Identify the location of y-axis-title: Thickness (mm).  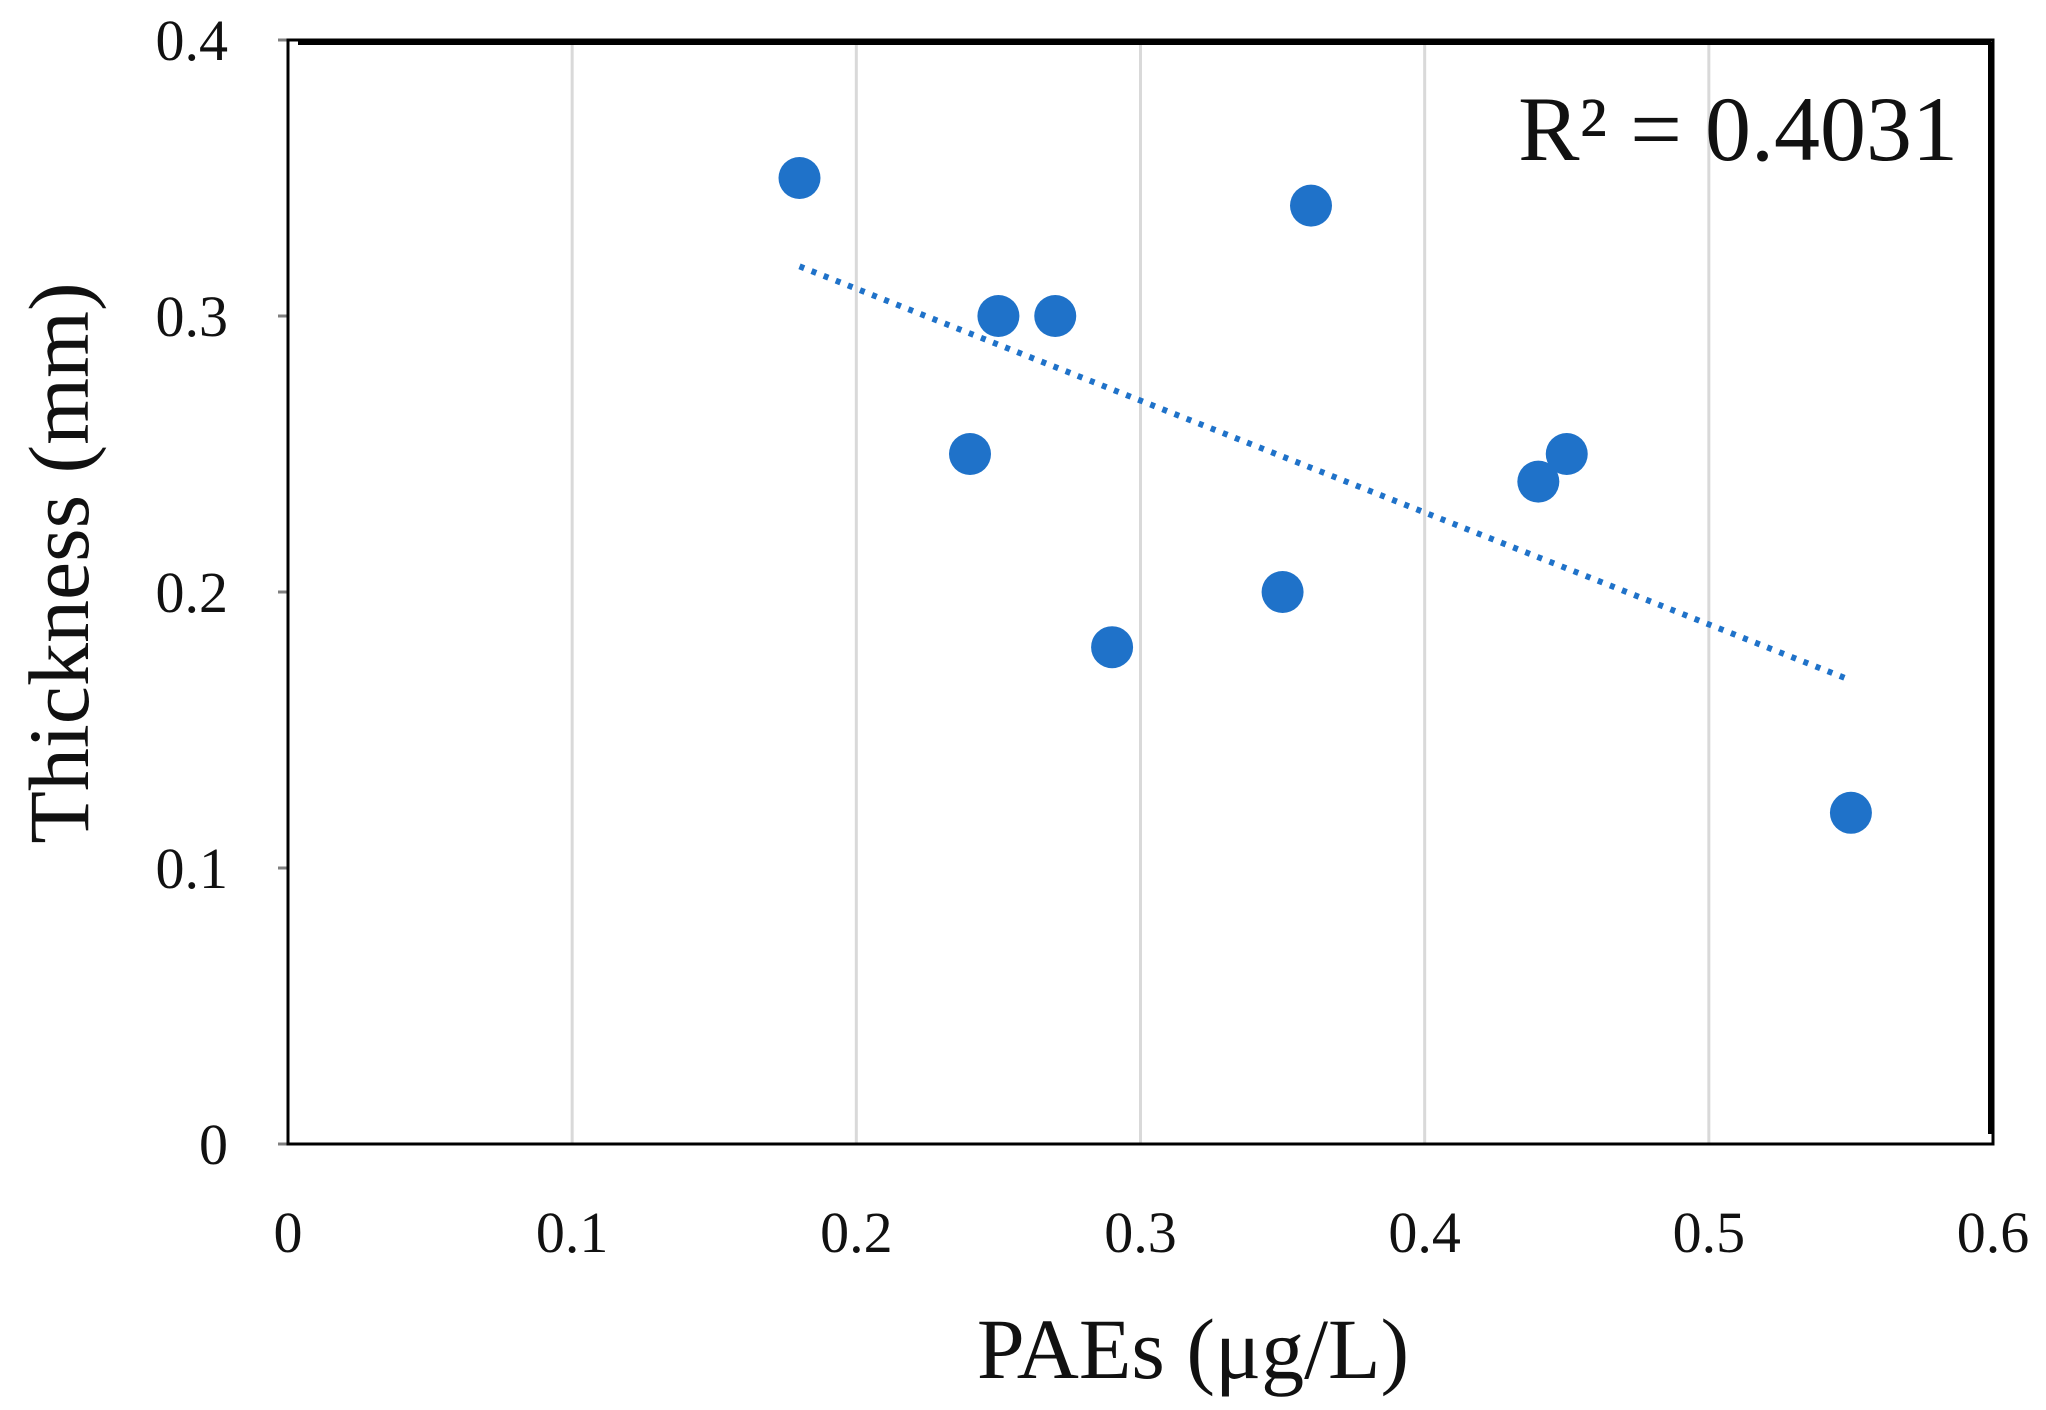
(59, 562).